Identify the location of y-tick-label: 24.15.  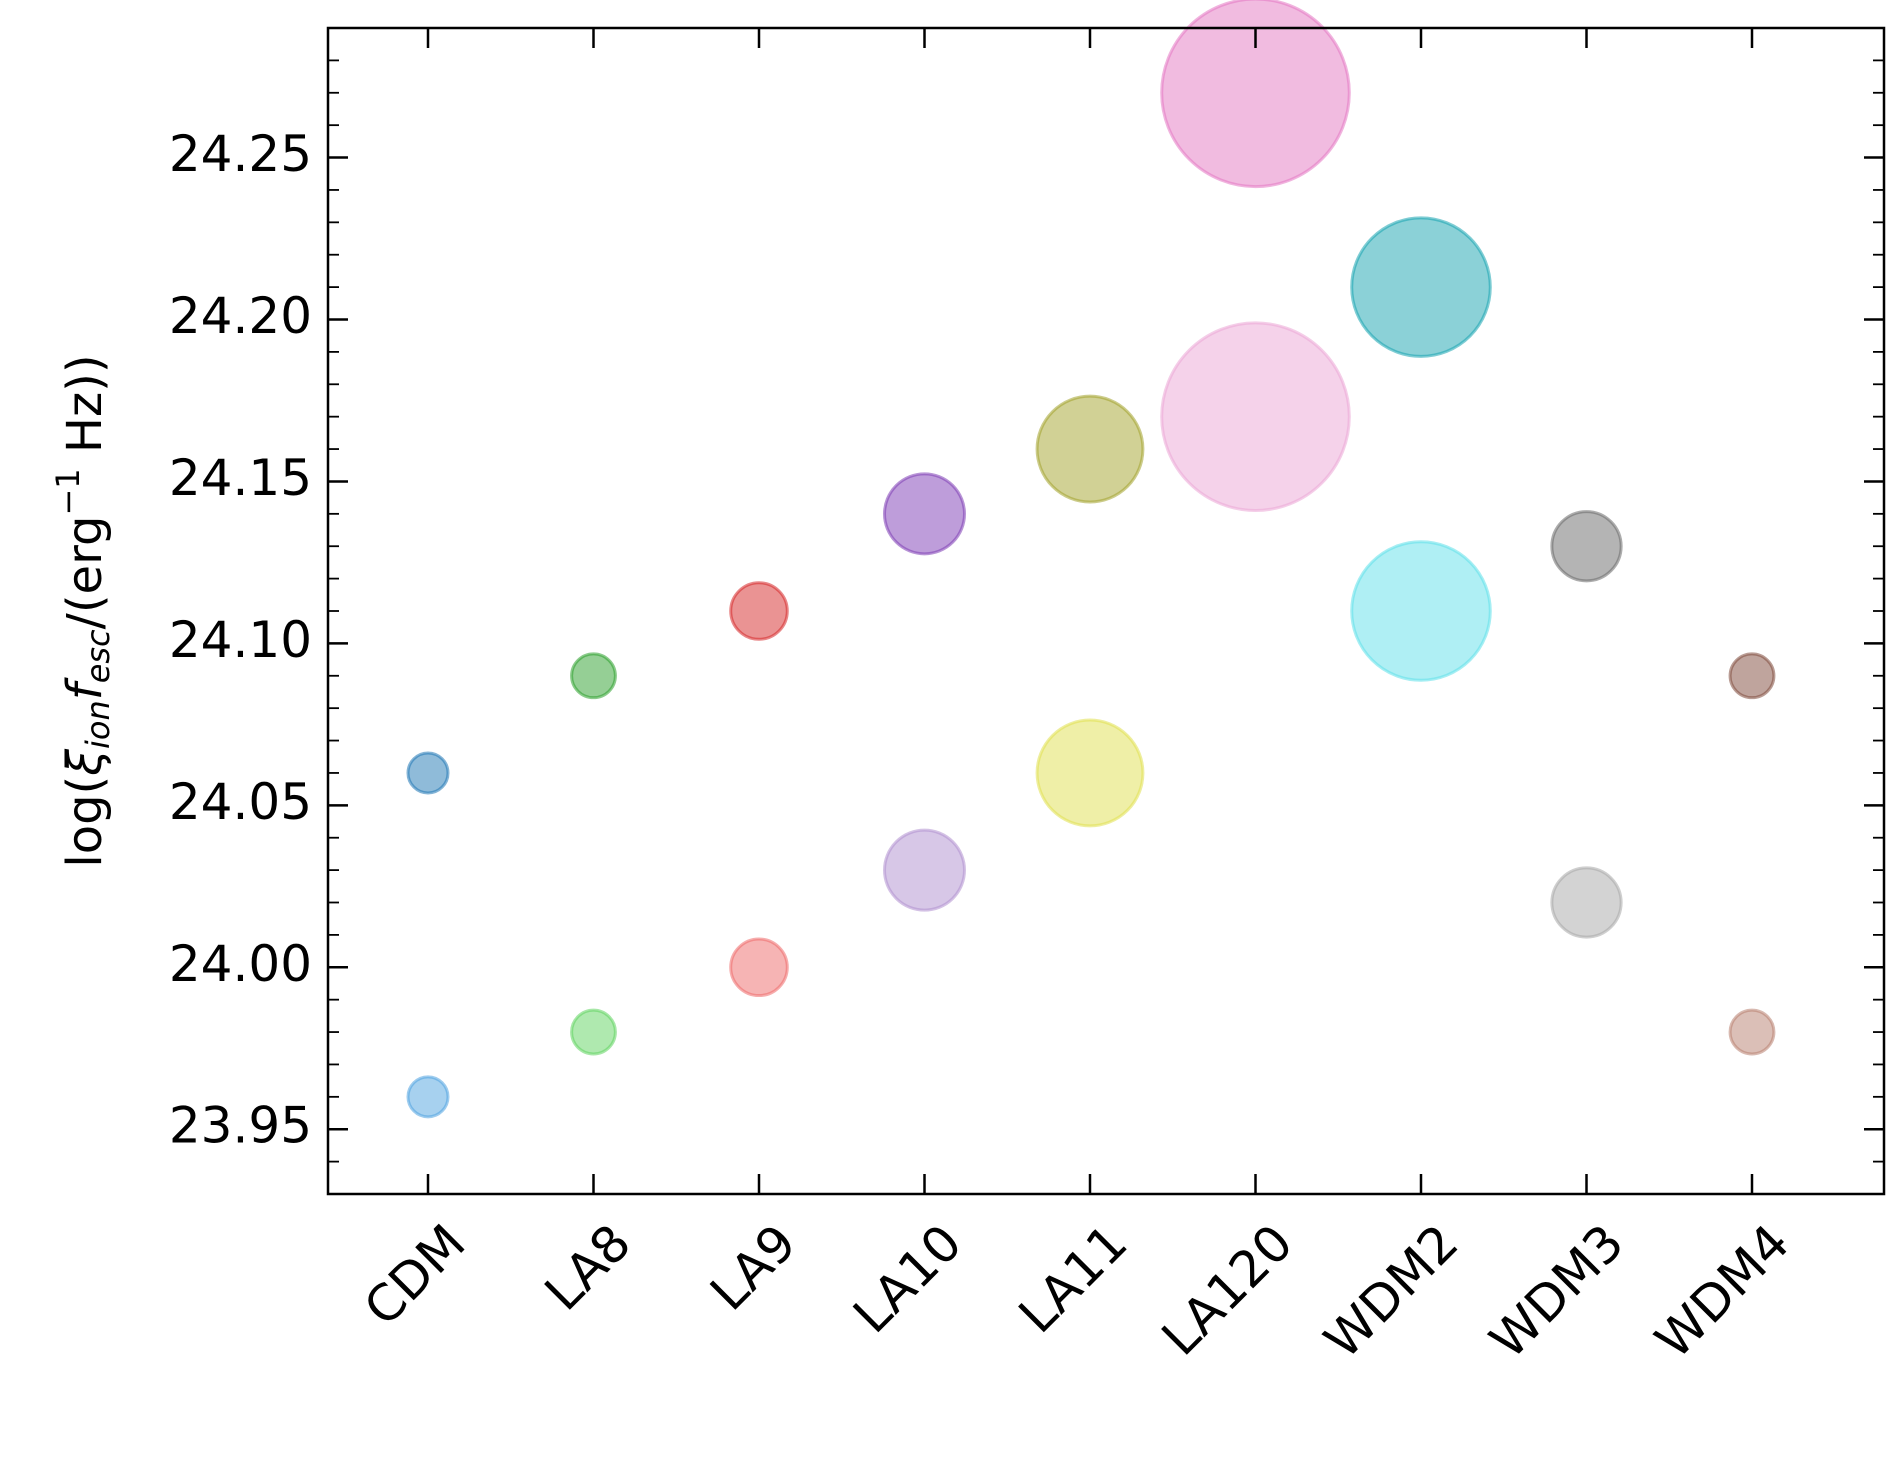
(240, 478).